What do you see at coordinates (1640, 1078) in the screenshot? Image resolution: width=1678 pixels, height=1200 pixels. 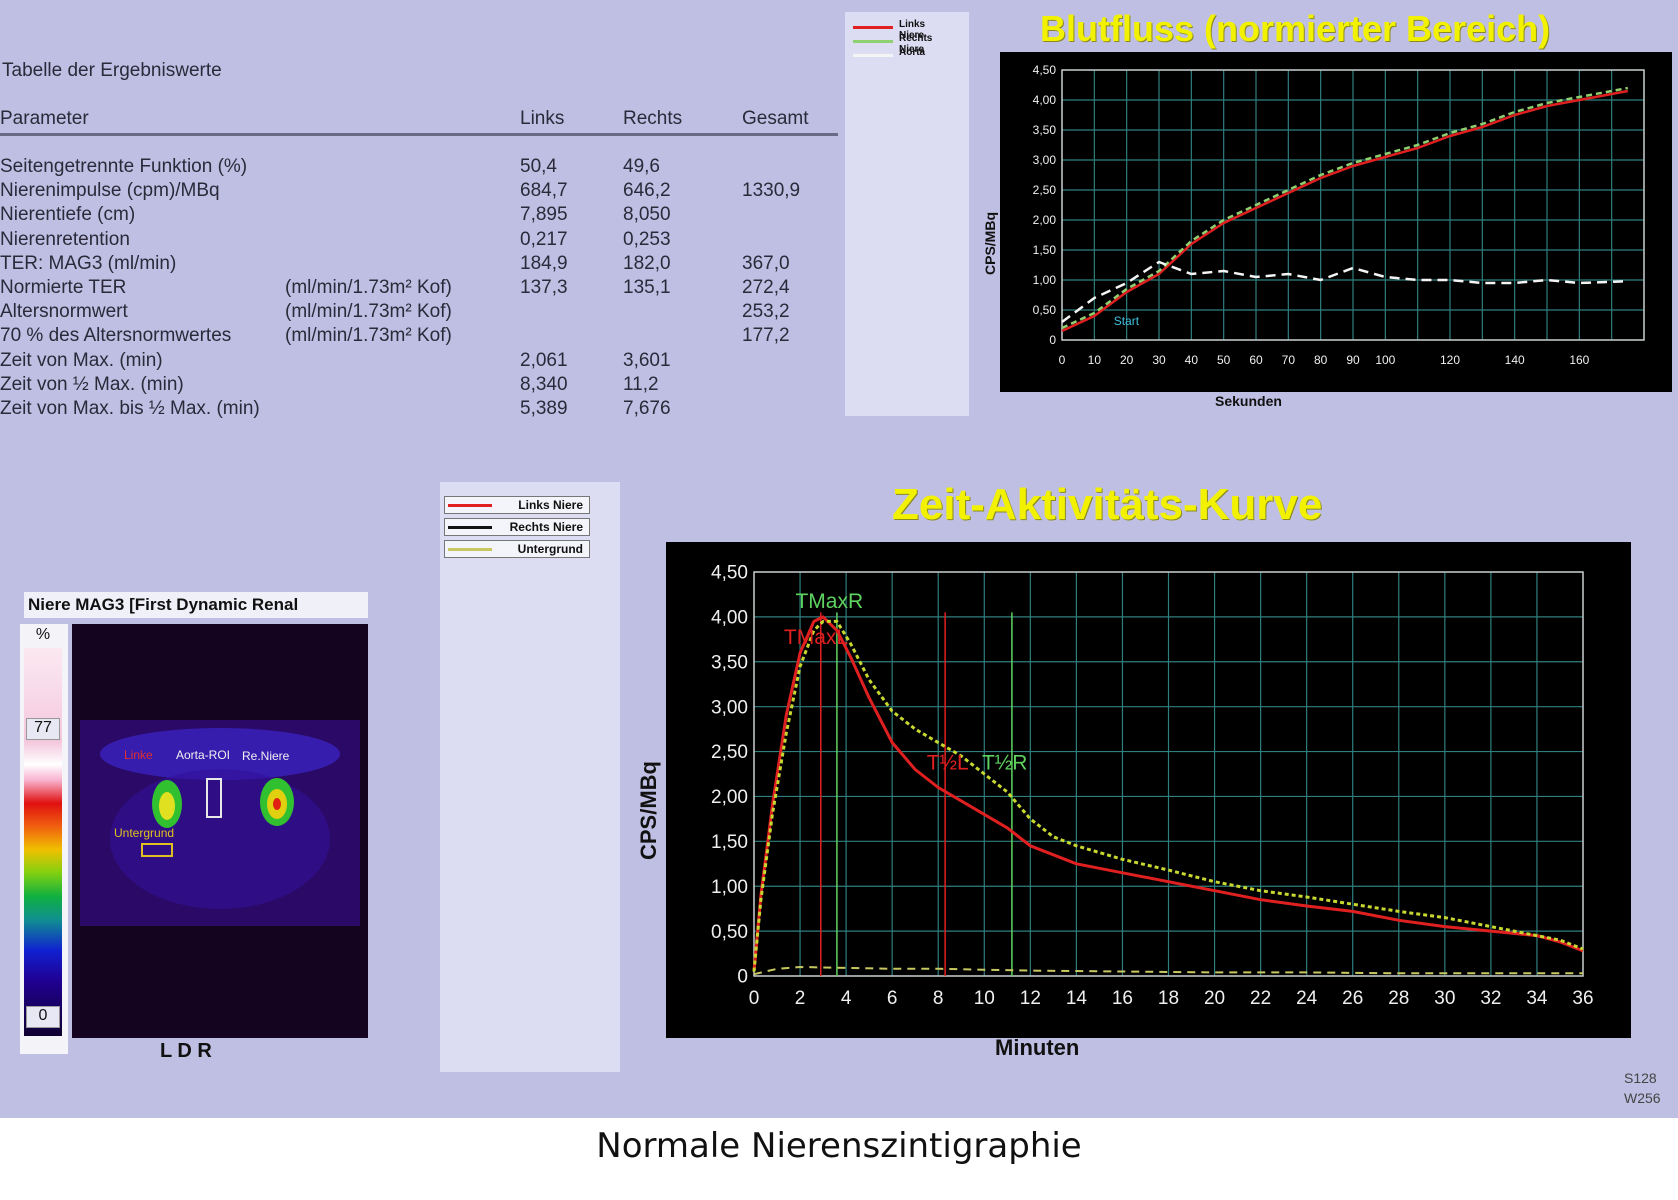 I see `corner-info-1: S128` at bounding box center [1640, 1078].